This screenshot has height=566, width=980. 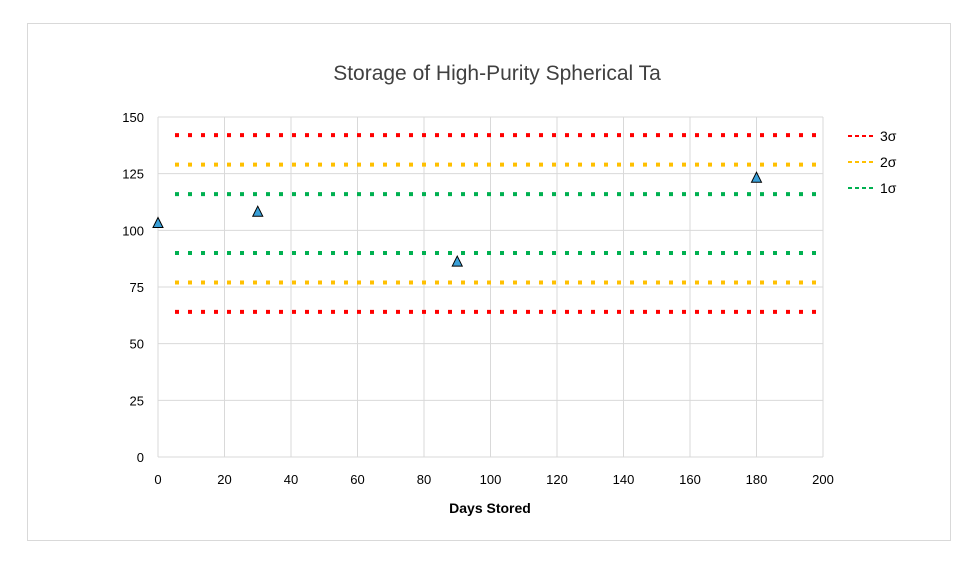 What do you see at coordinates (137, 400) in the screenshot?
I see `y-tick-label: 25` at bounding box center [137, 400].